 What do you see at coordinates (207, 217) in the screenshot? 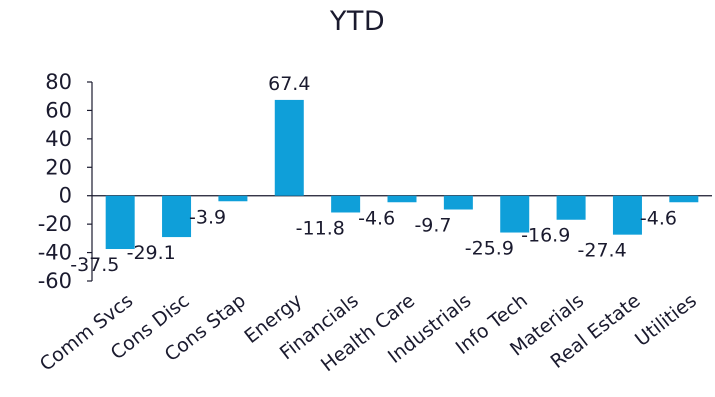
I see `data-label: -3.9` at bounding box center [207, 217].